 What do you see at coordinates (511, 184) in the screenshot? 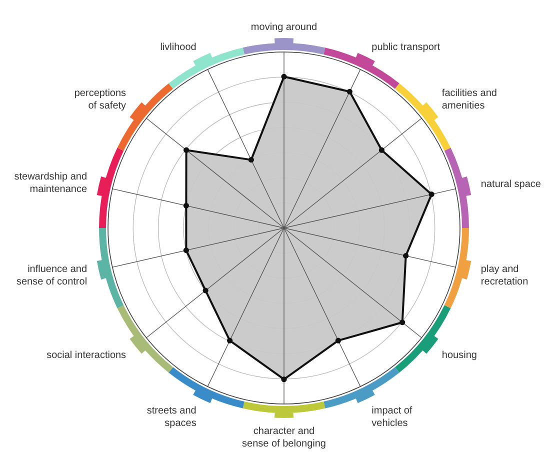
I see `spoke-label: natural space` at bounding box center [511, 184].